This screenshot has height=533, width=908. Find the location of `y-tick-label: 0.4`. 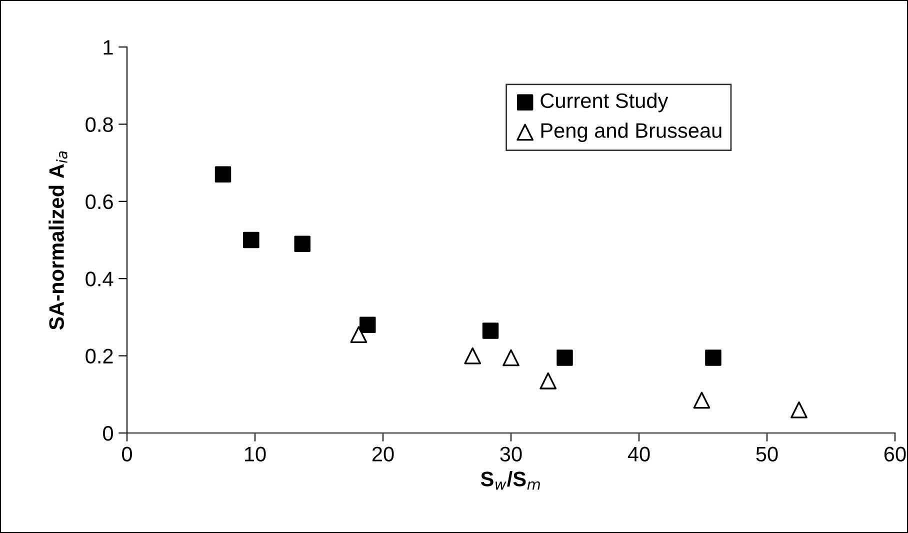

y-tick-label: 0.4 is located at coordinates (100, 279).